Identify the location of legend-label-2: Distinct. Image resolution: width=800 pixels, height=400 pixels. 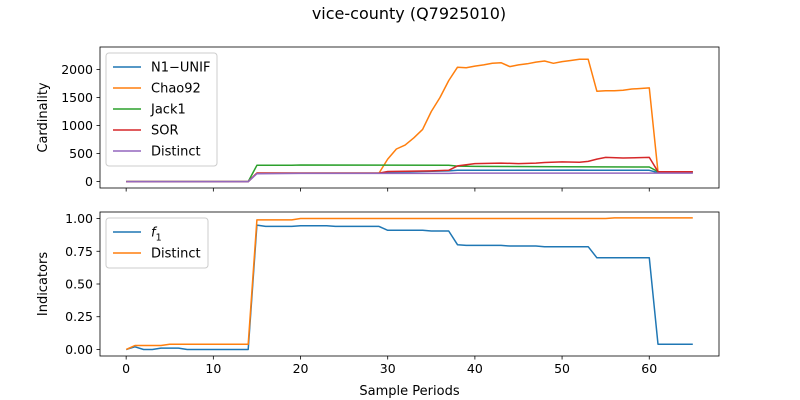
(176, 254).